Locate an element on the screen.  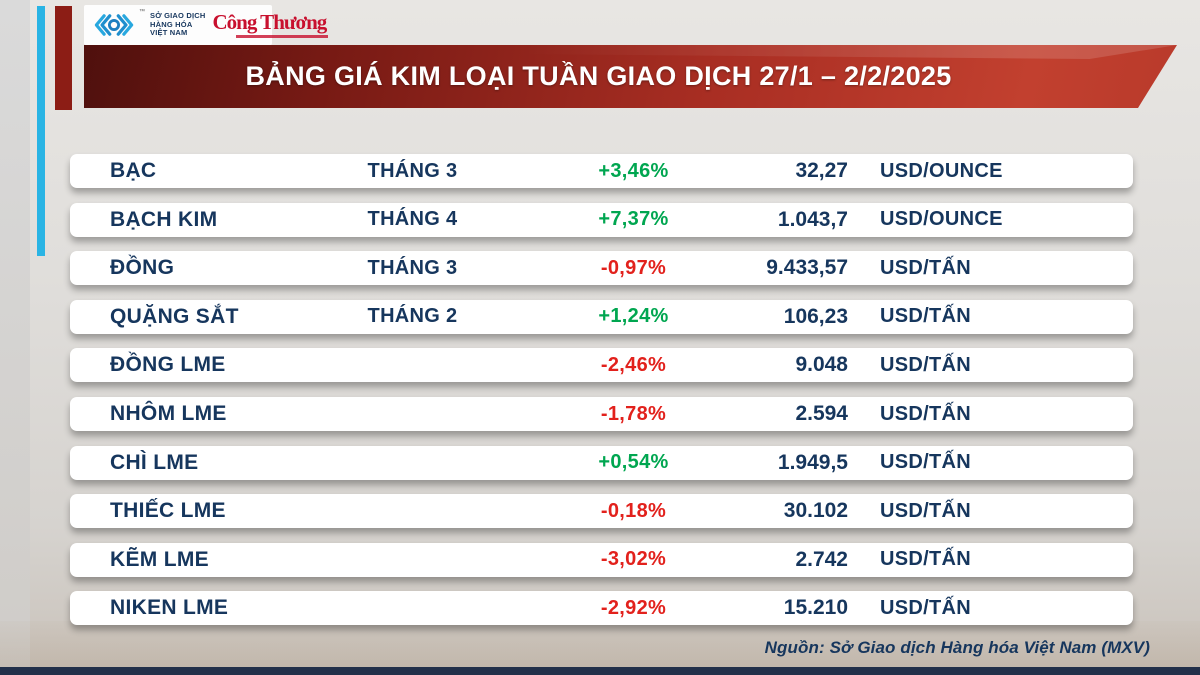
price-value: 9.048 is located at coordinates (821, 365).